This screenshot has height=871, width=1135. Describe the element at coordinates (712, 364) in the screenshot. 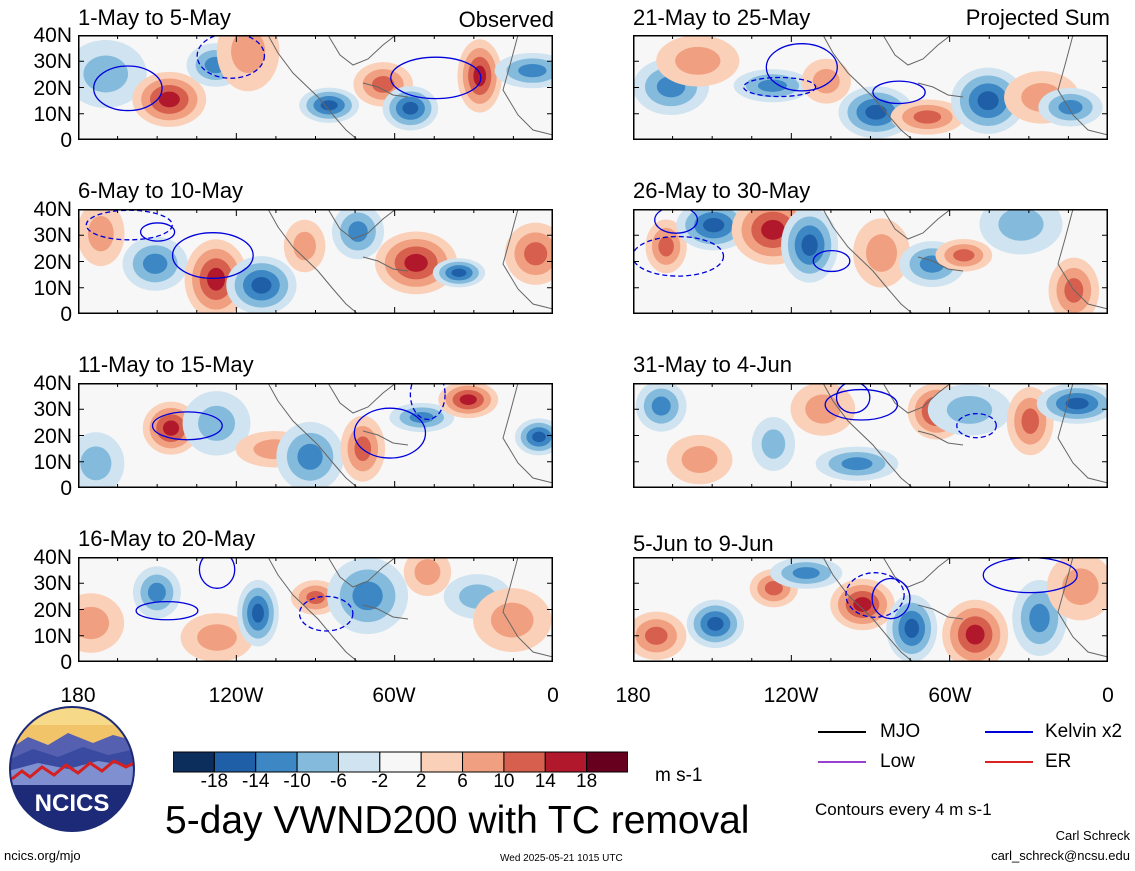

I see `panel-title-7: 31-May to 4-Jun` at that location.